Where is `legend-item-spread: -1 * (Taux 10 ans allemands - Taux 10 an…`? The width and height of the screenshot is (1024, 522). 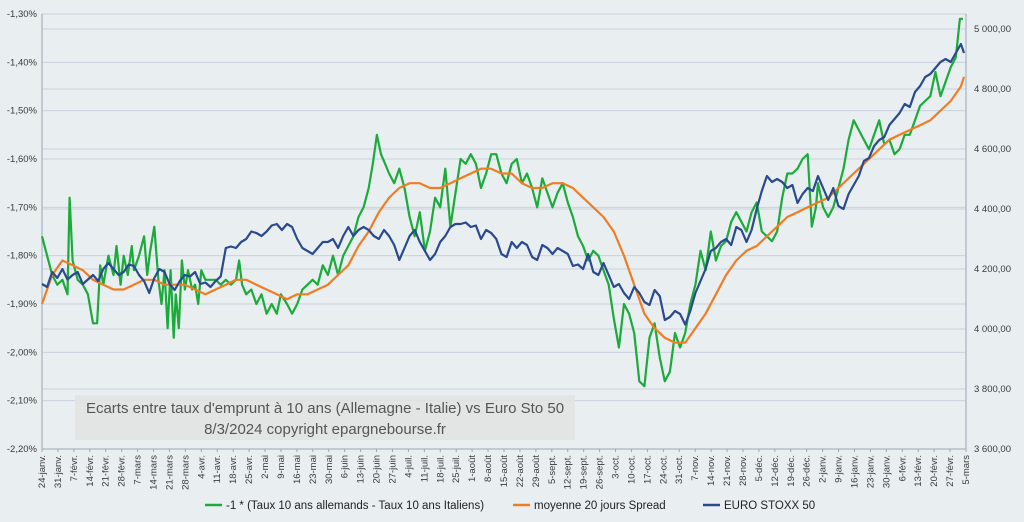 legend-item-spread: -1 * (Taux 10 ans allemands - Taux 10 an… is located at coordinates (344, 506).